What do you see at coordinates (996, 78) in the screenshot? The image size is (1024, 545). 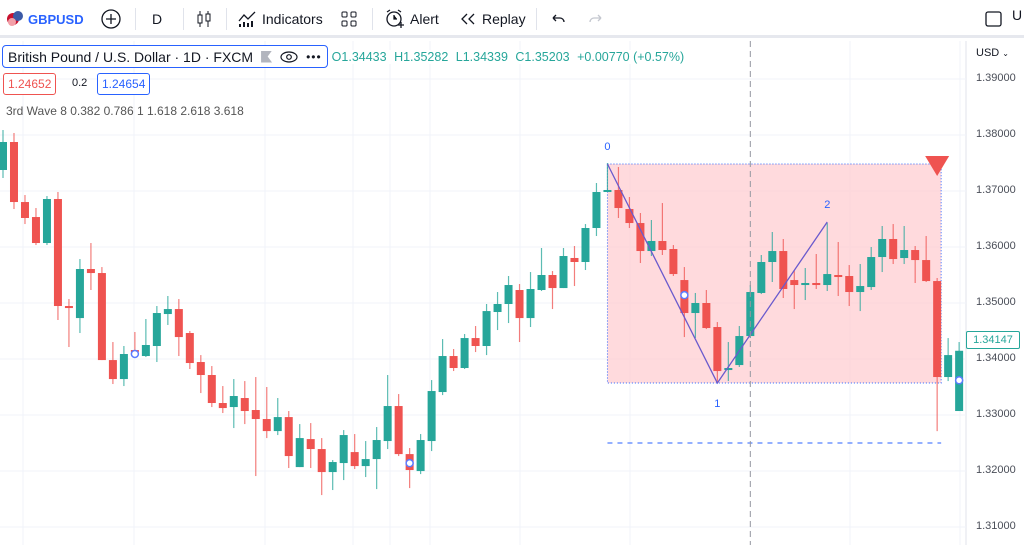 I see `price-tick-label: 1.39000` at bounding box center [996, 78].